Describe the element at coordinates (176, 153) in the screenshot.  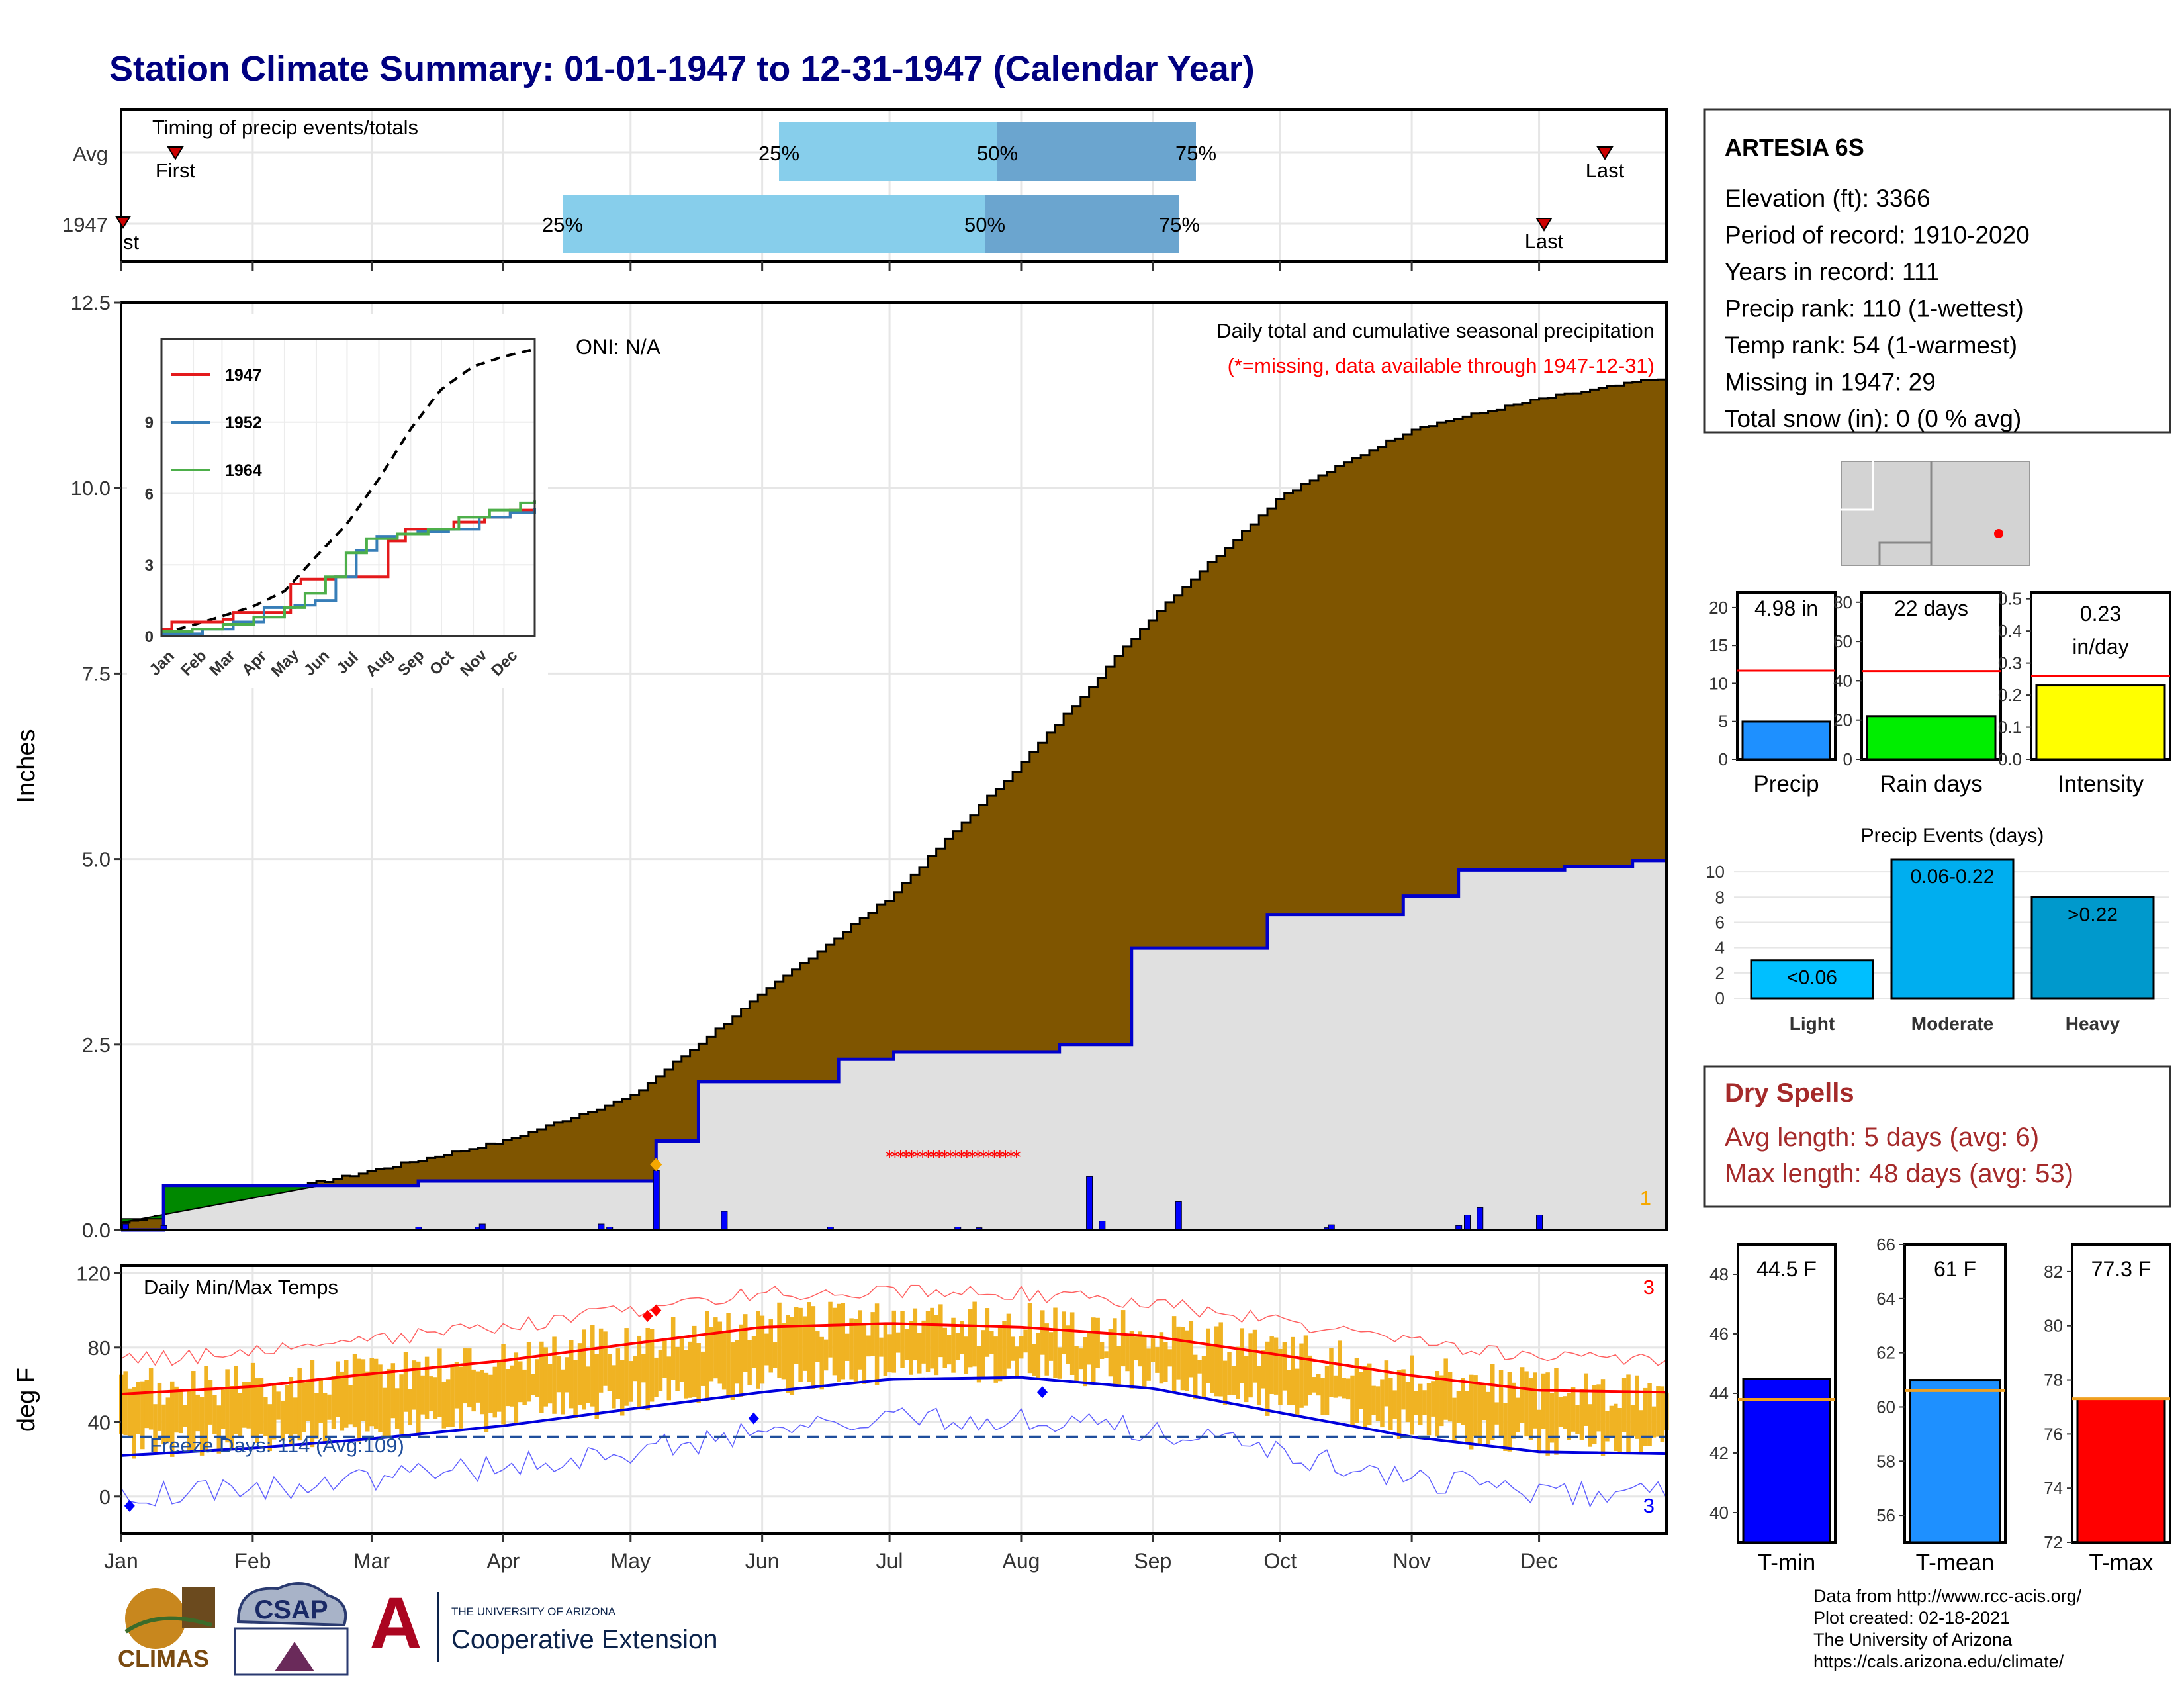
I see `first-marker-icon` at that location.